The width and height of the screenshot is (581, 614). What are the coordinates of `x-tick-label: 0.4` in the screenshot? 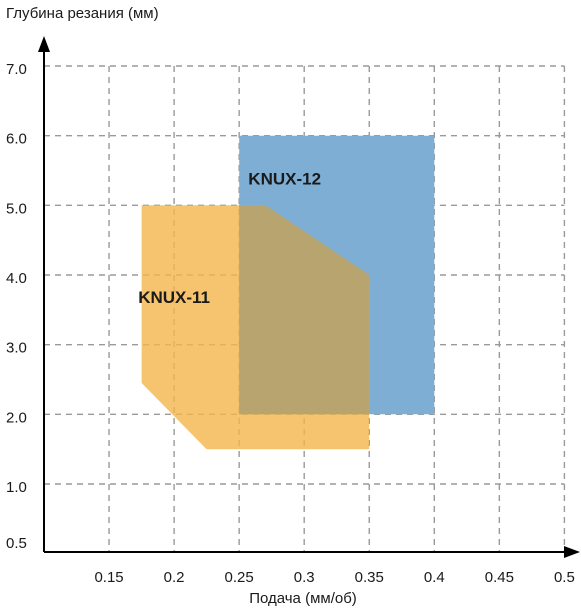 It's located at (434, 577).